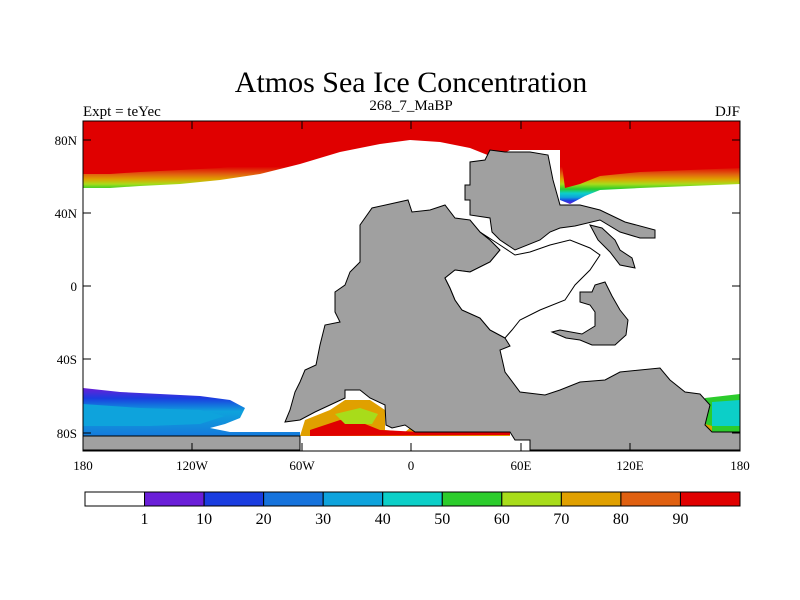  Describe the element at coordinates (561, 519) in the screenshot. I see `colorbar-label-70: 70` at that location.